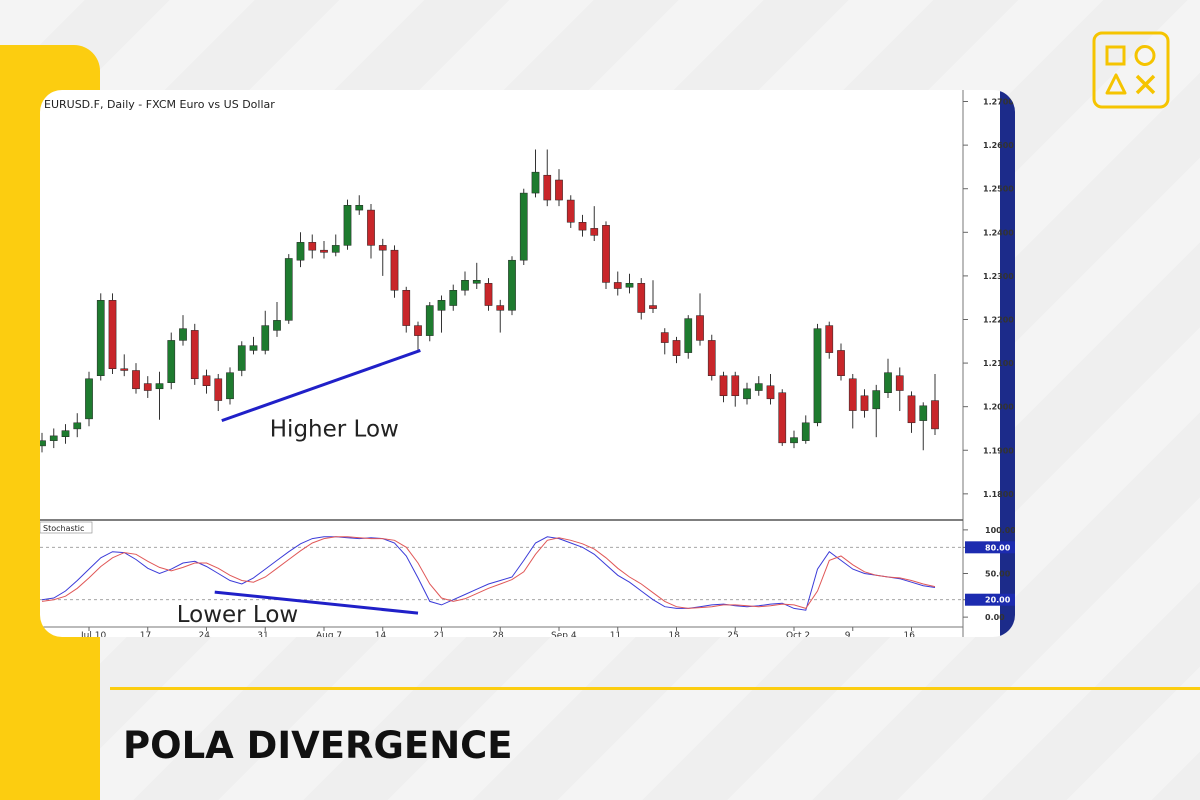 The image size is (1200, 800). I want to click on logo, so click(1131, 70).